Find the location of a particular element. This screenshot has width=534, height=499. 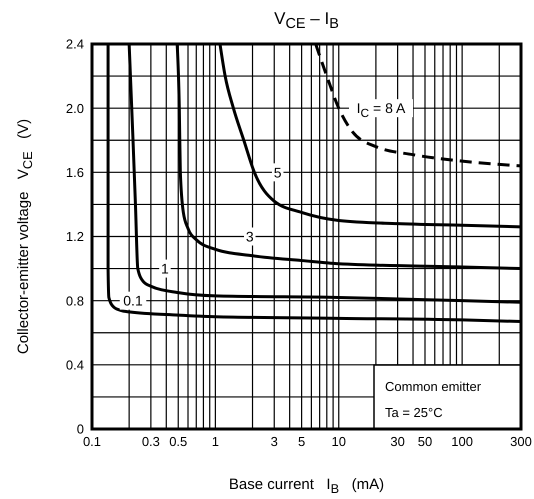

y-tick-label: 0 is located at coordinates (80, 429).